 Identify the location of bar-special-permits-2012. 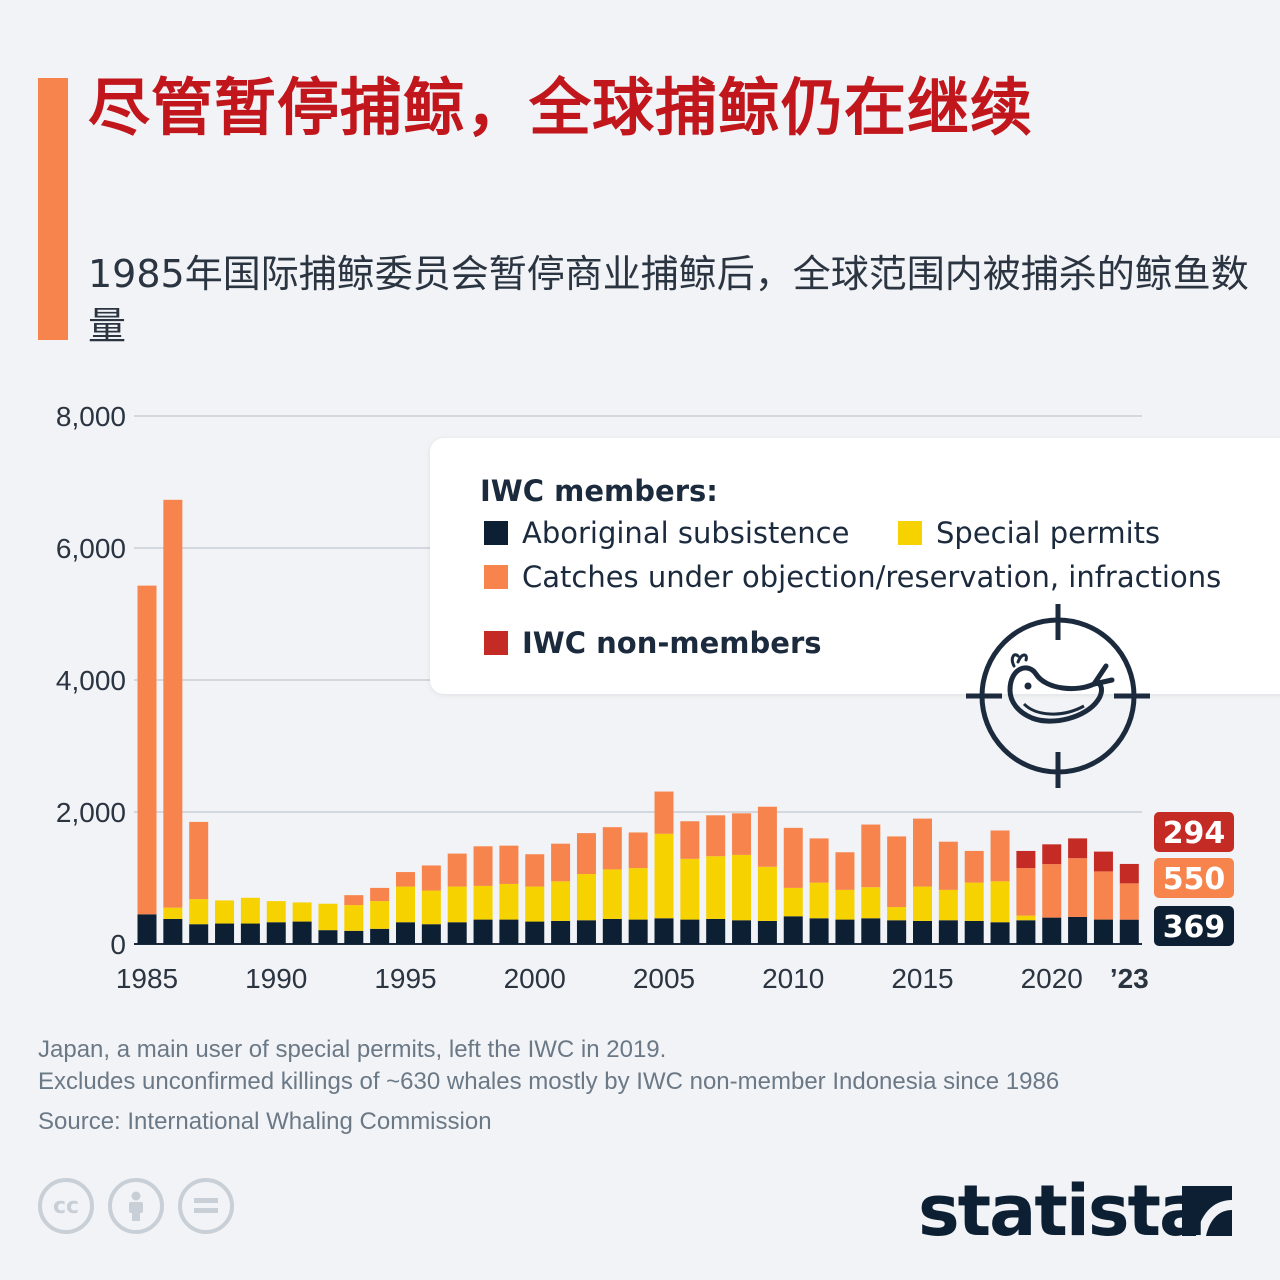
(845, 904).